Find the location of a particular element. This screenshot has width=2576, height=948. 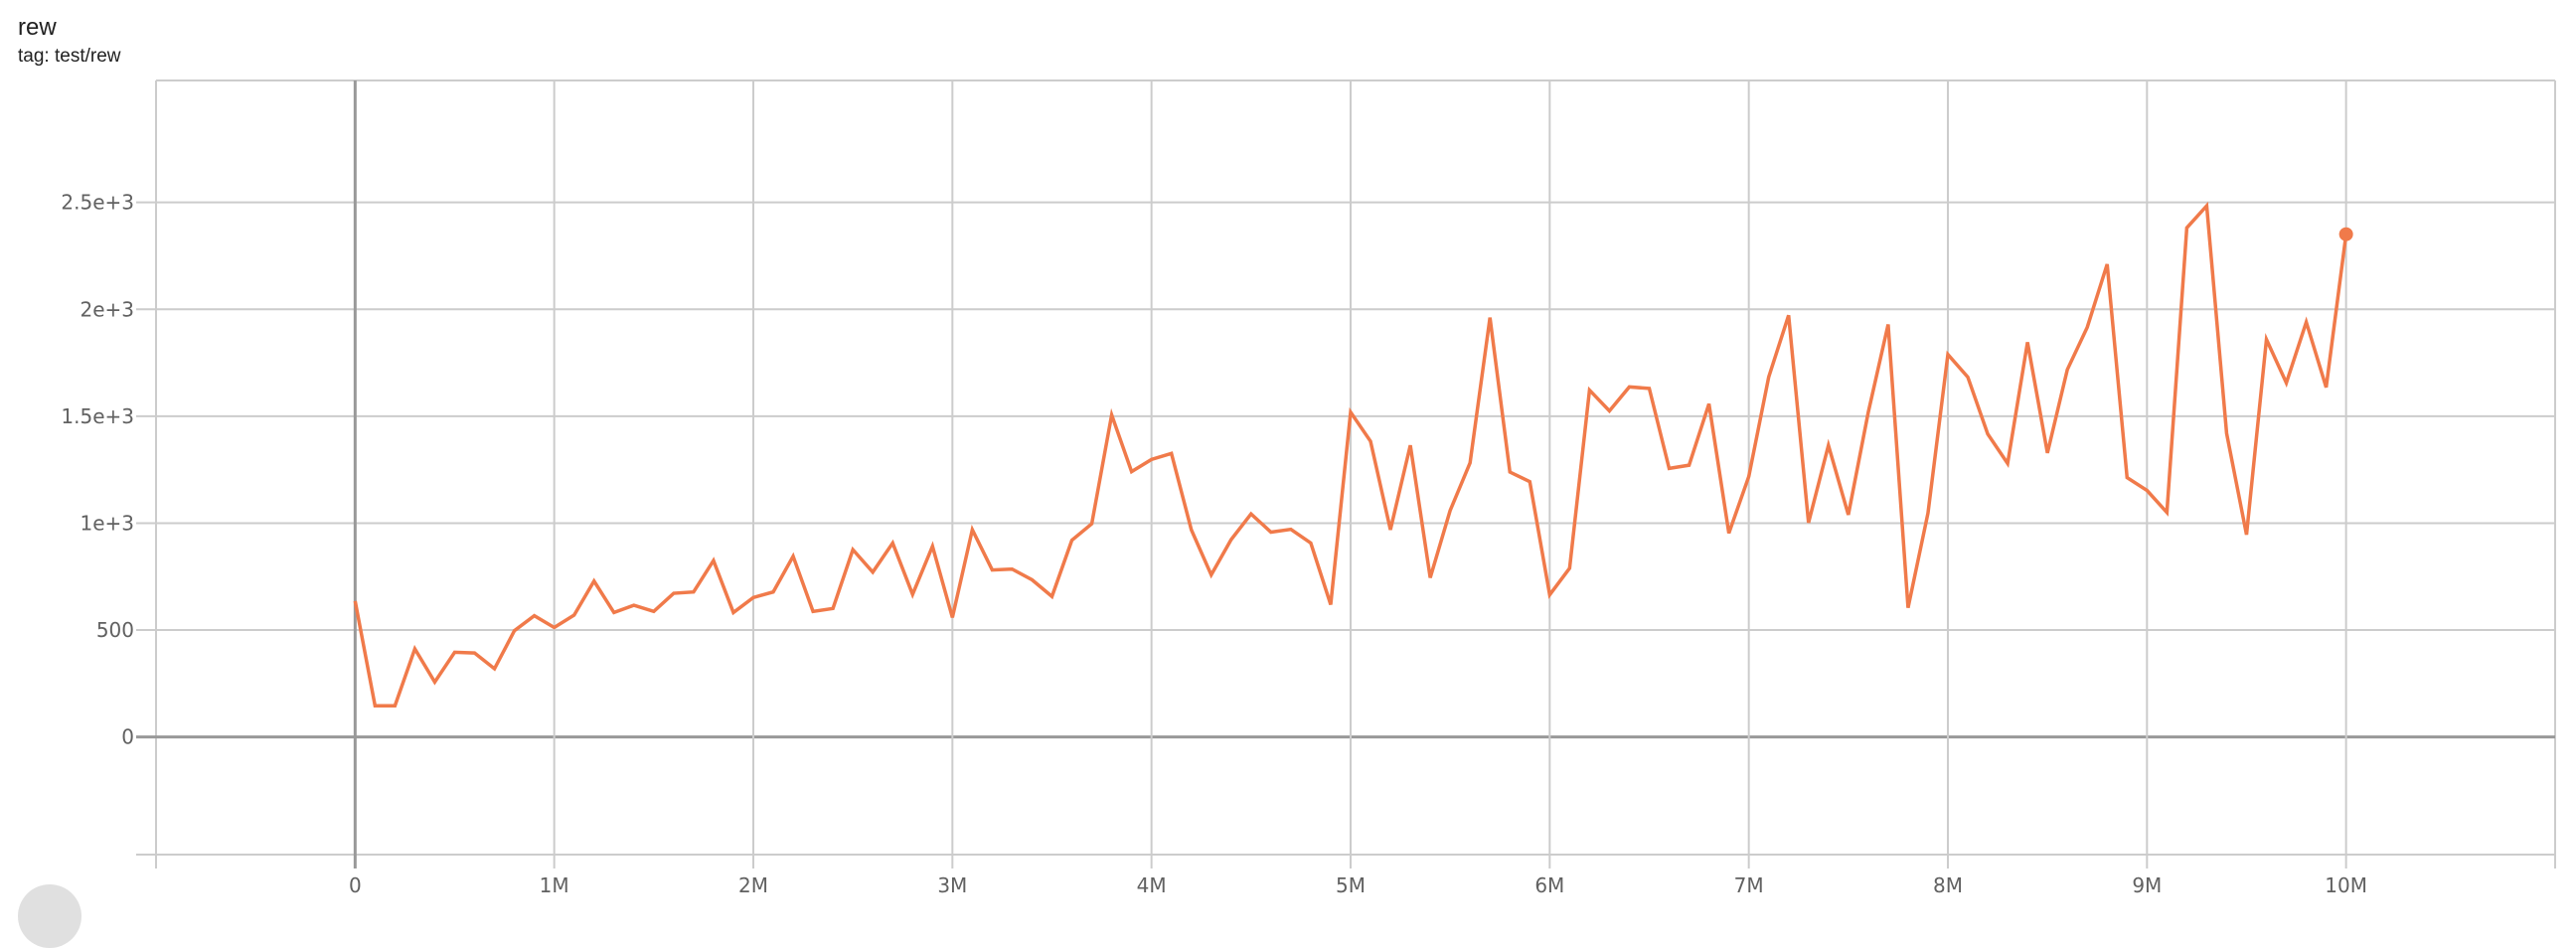

last-point-marker is located at coordinates (2346, 234).